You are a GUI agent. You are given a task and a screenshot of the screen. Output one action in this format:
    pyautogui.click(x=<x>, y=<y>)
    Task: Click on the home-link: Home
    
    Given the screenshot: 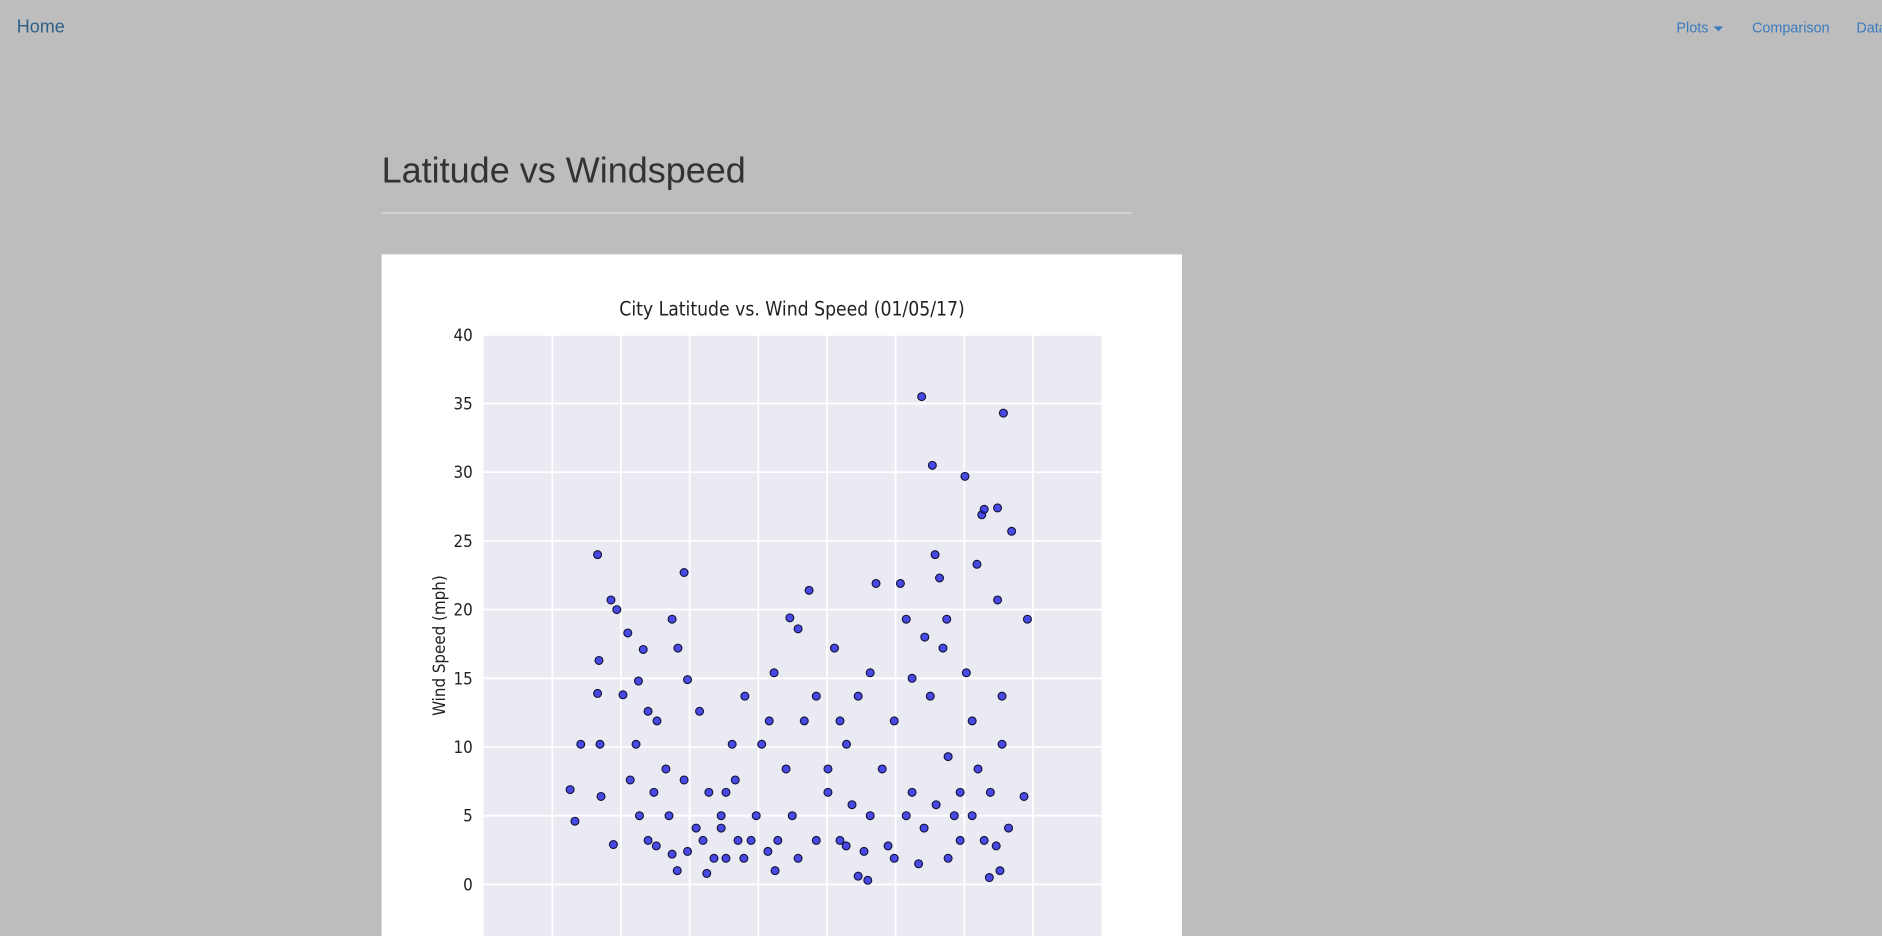 What is the action you would take?
    pyautogui.click(x=40, y=27)
    